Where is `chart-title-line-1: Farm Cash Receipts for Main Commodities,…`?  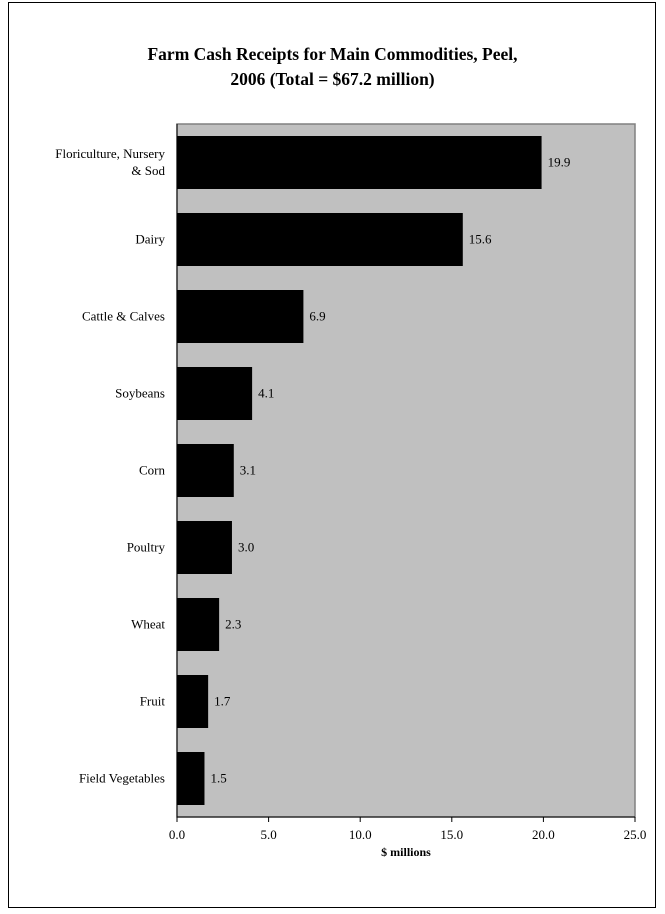
chart-title-line-1: Farm Cash Receipts for Main Commodities,… is located at coordinates (332, 54).